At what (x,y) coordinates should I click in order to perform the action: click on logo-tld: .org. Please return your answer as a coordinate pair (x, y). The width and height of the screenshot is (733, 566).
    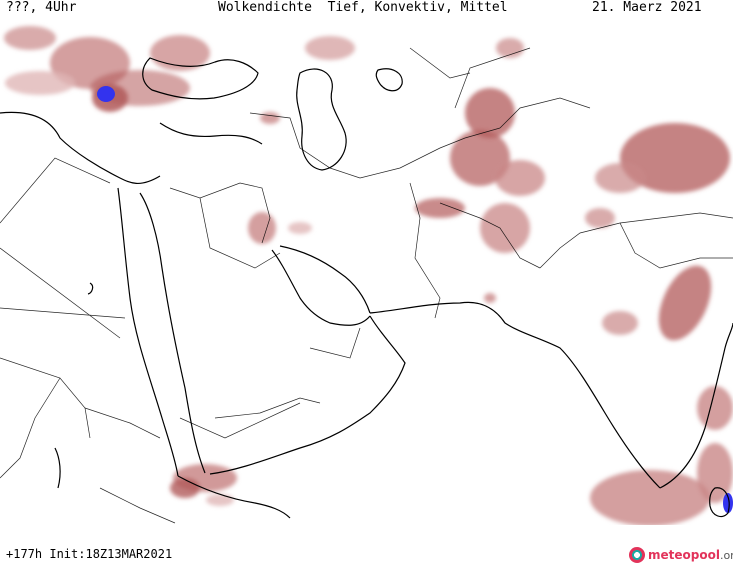
    Looking at the image, I should click on (726, 555).